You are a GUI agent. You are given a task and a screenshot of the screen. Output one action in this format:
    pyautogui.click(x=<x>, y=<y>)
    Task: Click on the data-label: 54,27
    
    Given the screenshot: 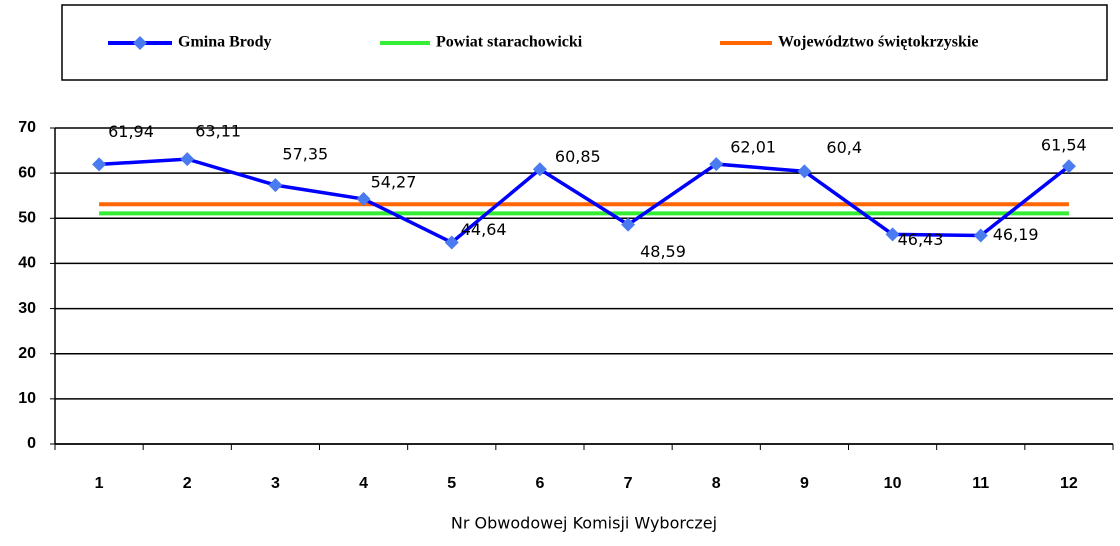 What is the action you would take?
    pyautogui.click(x=394, y=182)
    